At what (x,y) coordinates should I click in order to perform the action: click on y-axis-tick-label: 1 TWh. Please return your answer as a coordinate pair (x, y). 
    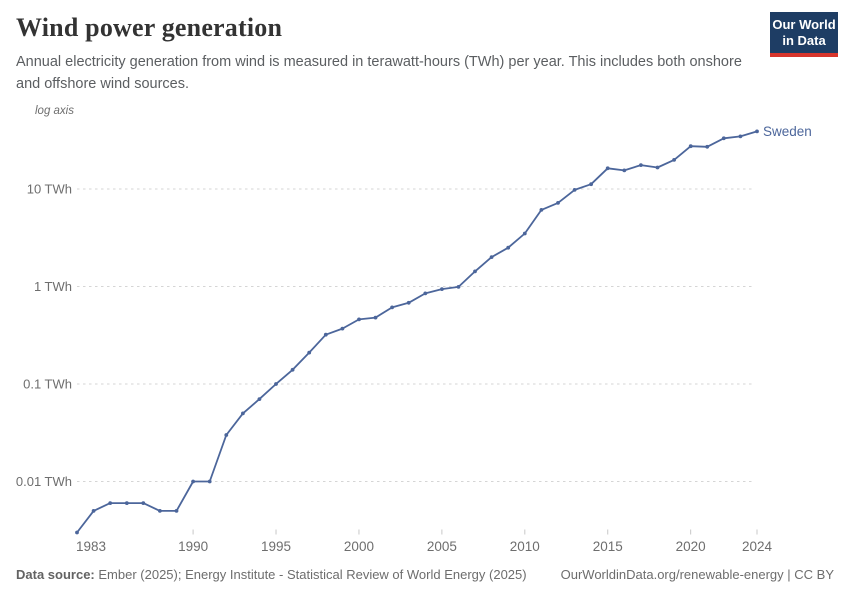
    Looking at the image, I should click on (53, 286).